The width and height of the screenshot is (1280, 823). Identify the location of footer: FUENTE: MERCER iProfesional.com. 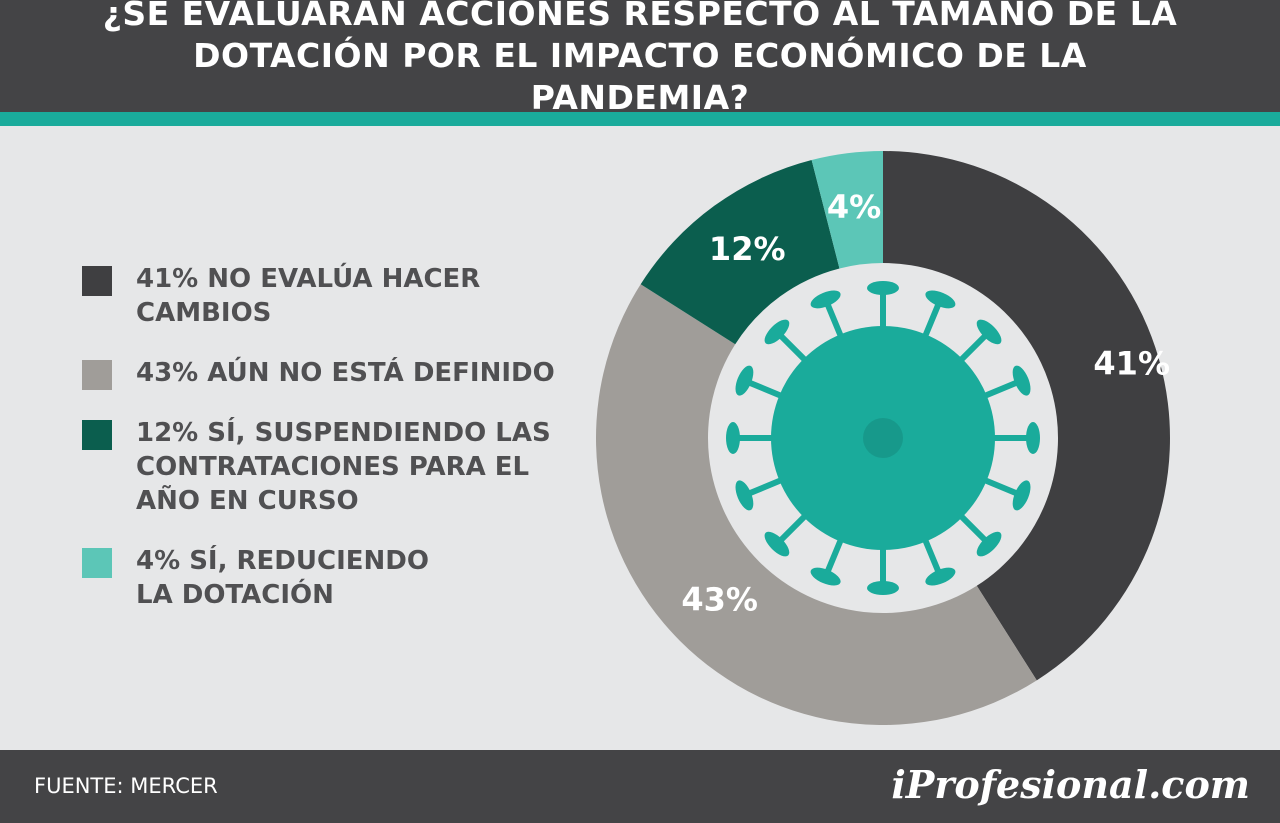
(640, 786).